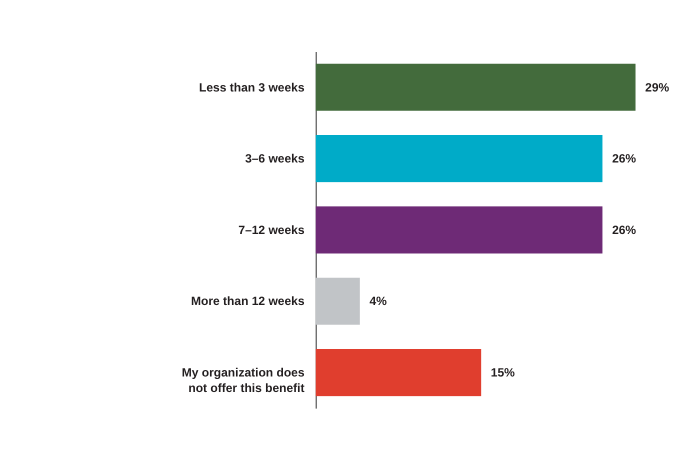 The image size is (678, 455). Describe the element at coordinates (248, 301) in the screenshot. I see `y-tick-label: More than 12 weeks` at that location.